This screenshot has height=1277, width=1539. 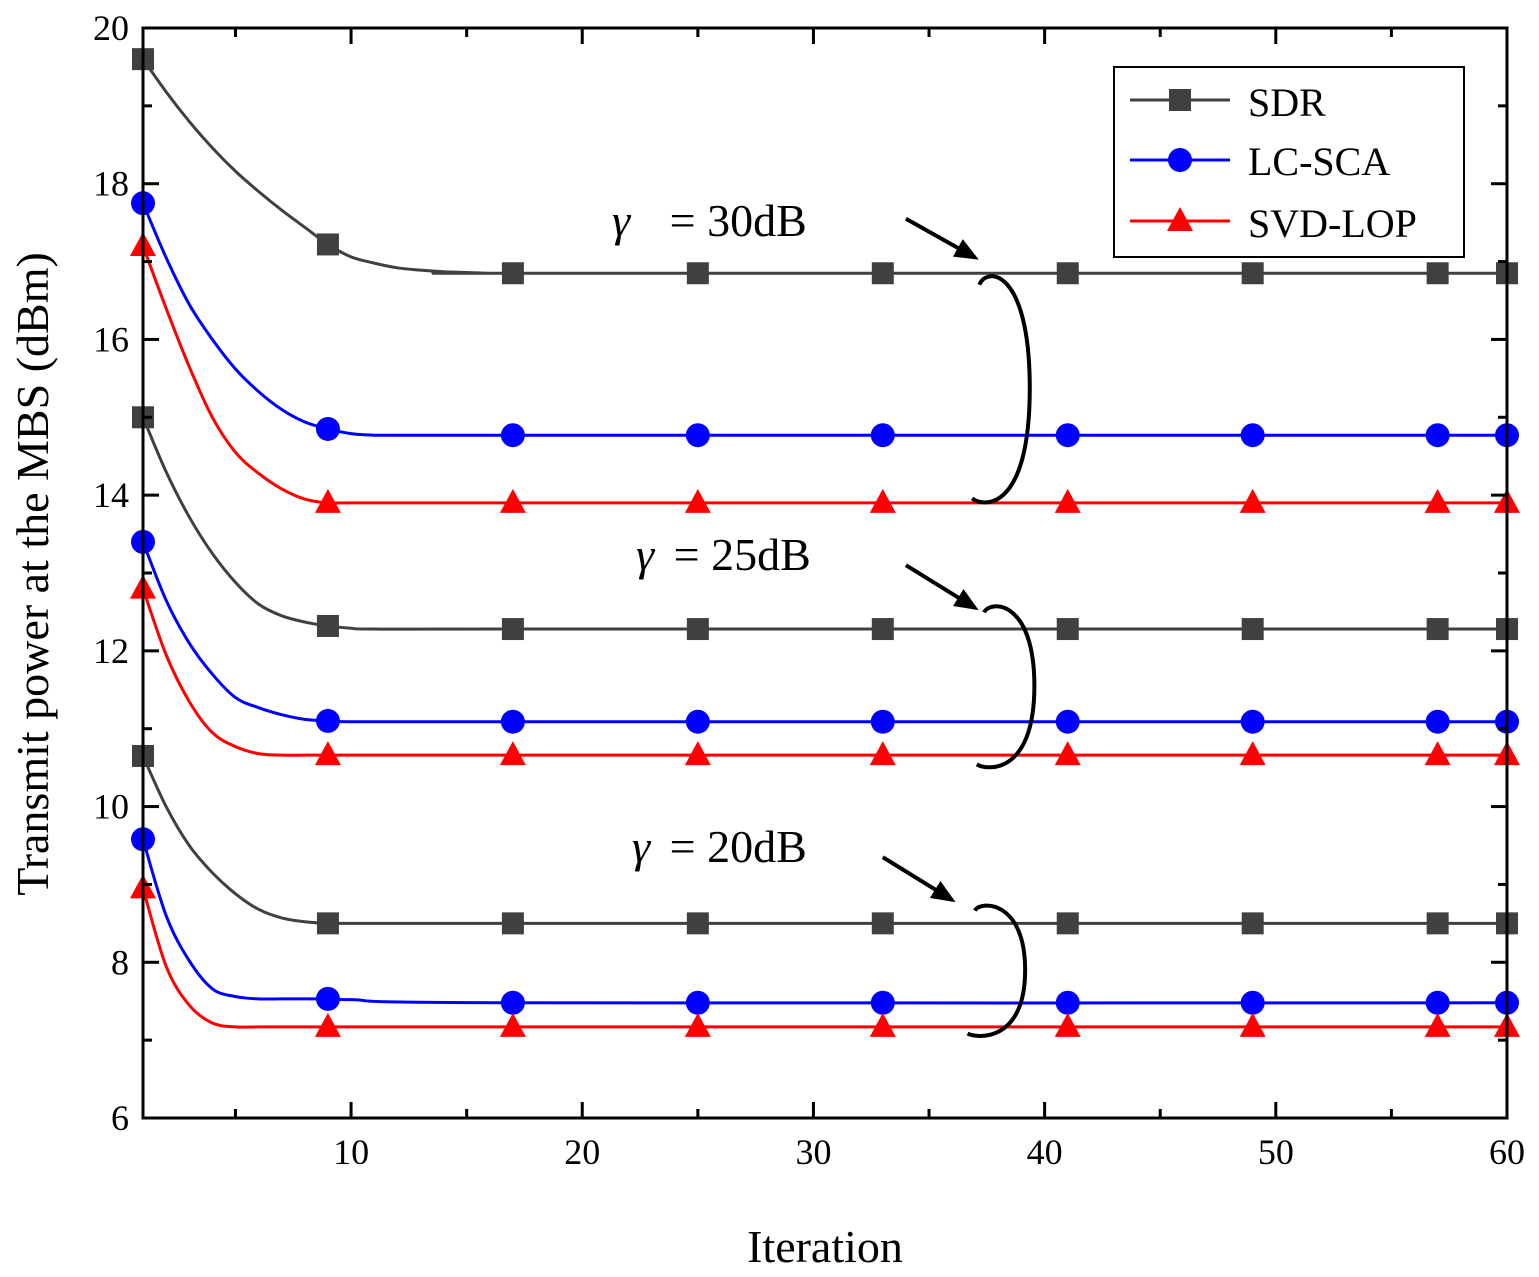 What do you see at coordinates (1287, 102) in the screenshot?
I see `legend-label-sdr: SDR` at bounding box center [1287, 102].